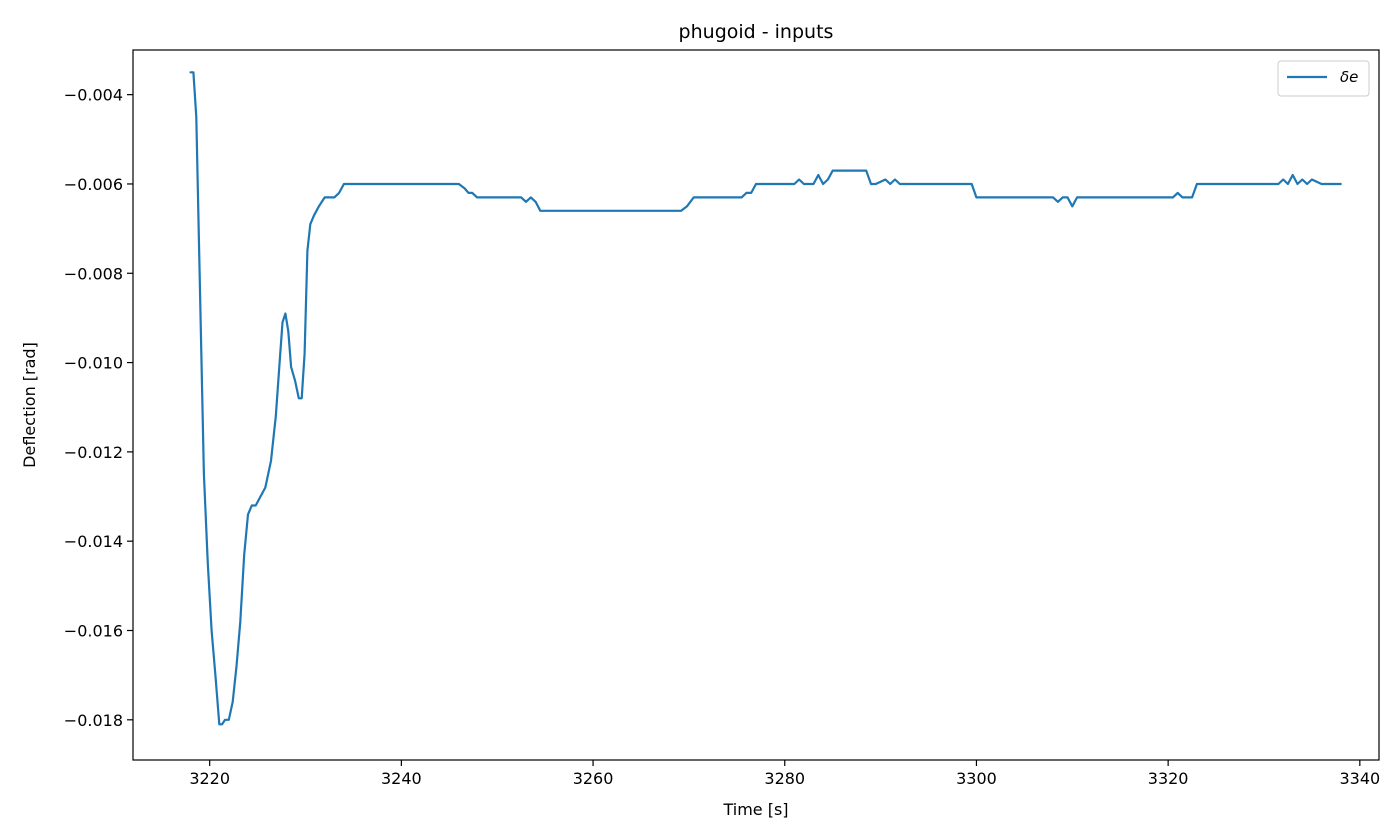 The image size is (1400, 840). I want to click on x-tick-label: 3260, so click(593, 778).